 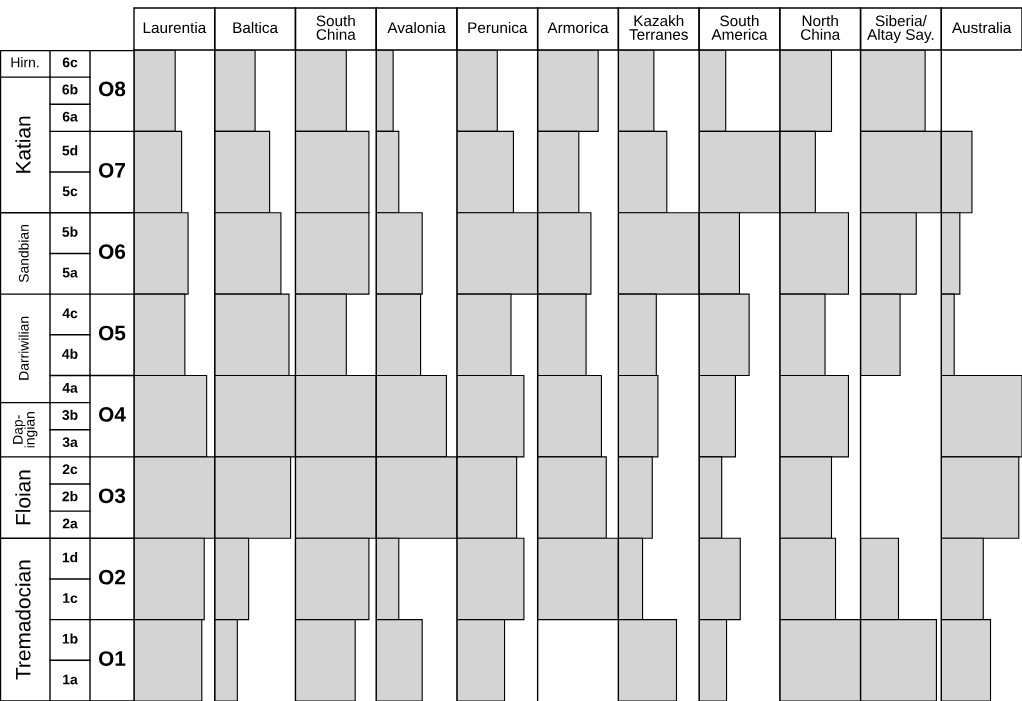 What do you see at coordinates (70, 388) in the screenshot?
I see `text: 4a` at bounding box center [70, 388].